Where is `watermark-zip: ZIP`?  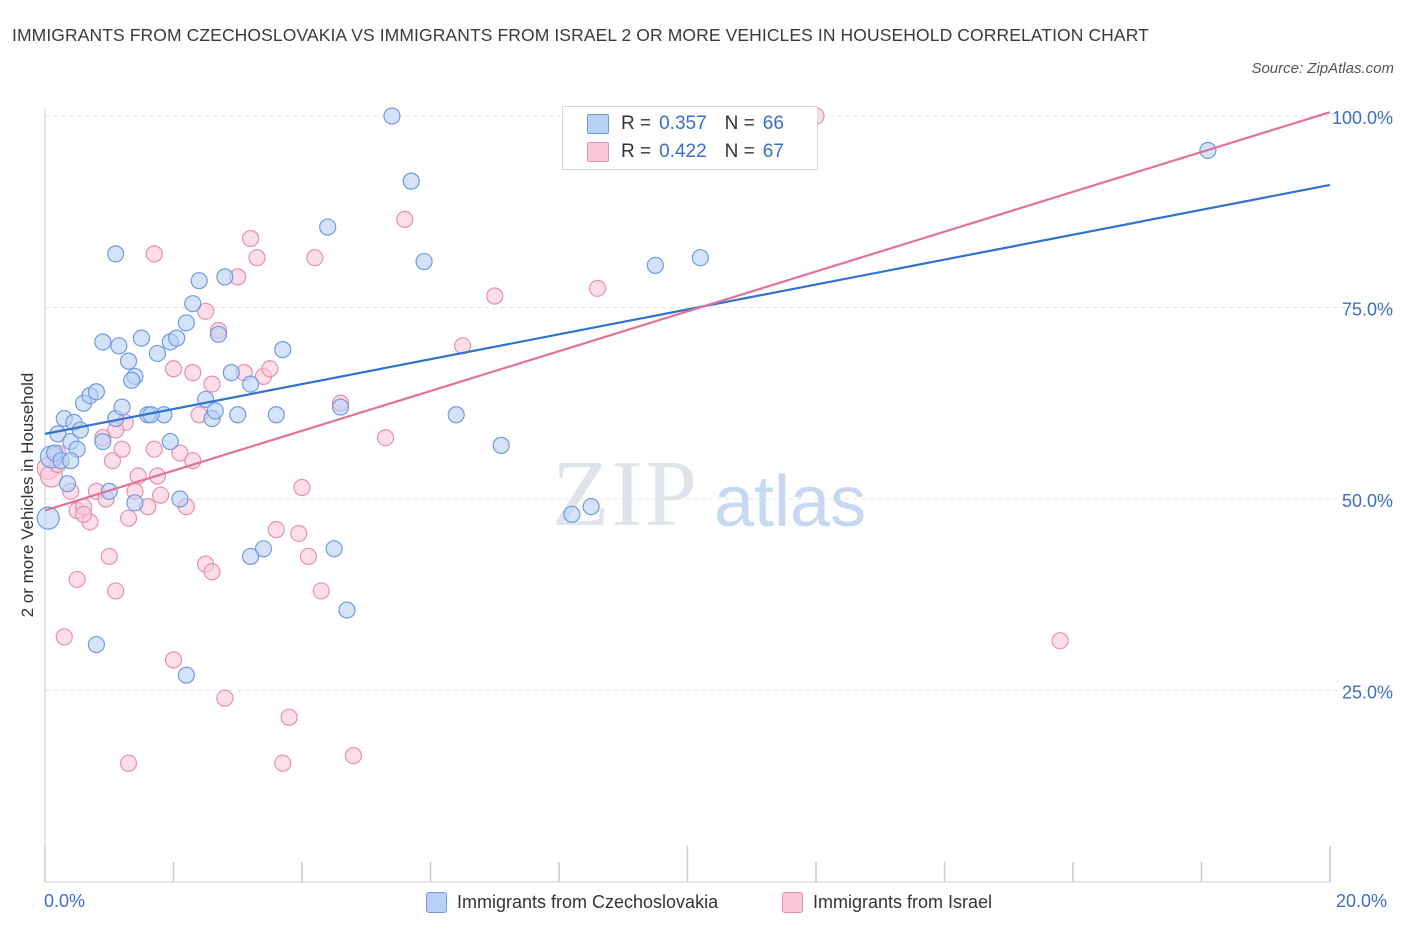
watermark-zip: ZIP is located at coordinates (625, 494).